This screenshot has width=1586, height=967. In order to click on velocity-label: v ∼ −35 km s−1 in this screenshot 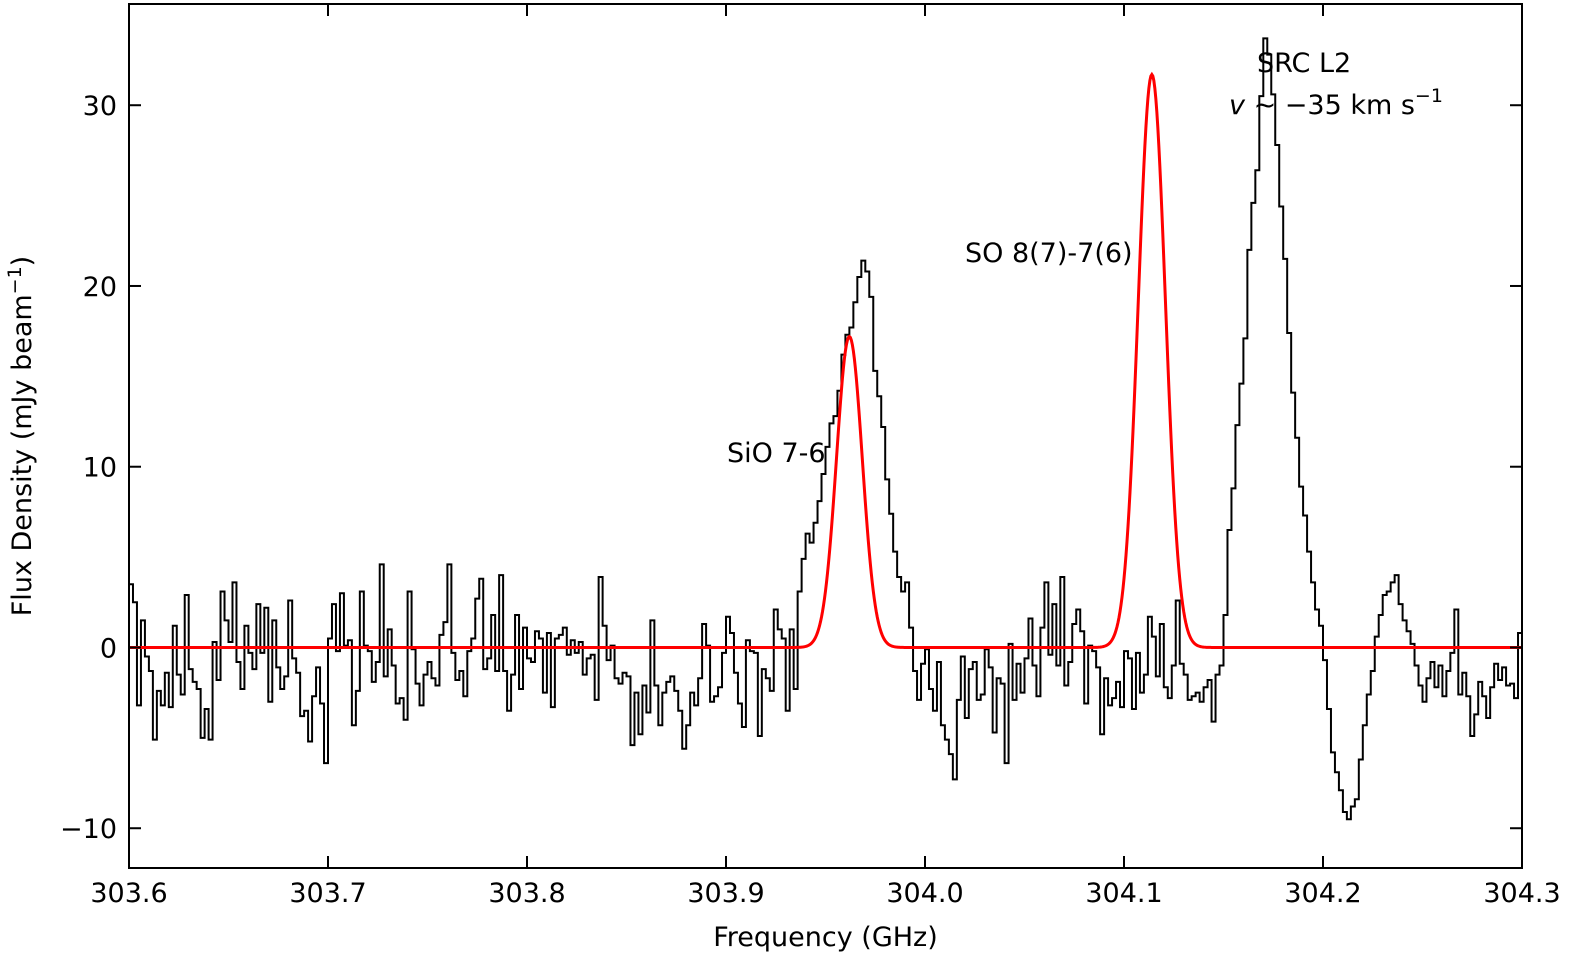, I will do `click(1336, 103)`.